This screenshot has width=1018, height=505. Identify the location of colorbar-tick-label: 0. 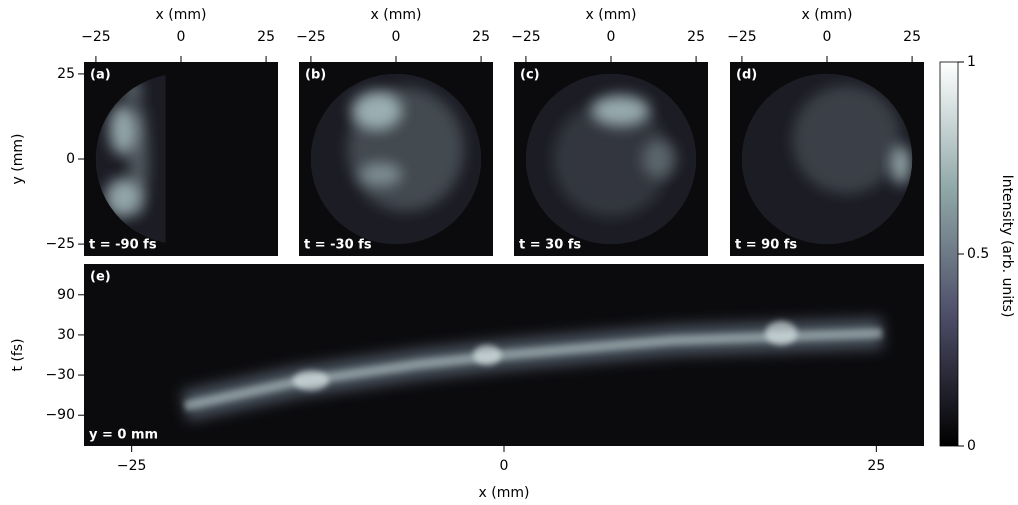
(971, 446).